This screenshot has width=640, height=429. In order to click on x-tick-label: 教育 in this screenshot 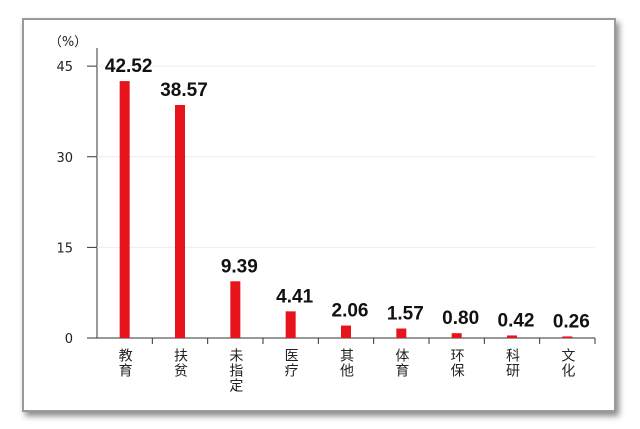, I will do `click(125, 363)`.